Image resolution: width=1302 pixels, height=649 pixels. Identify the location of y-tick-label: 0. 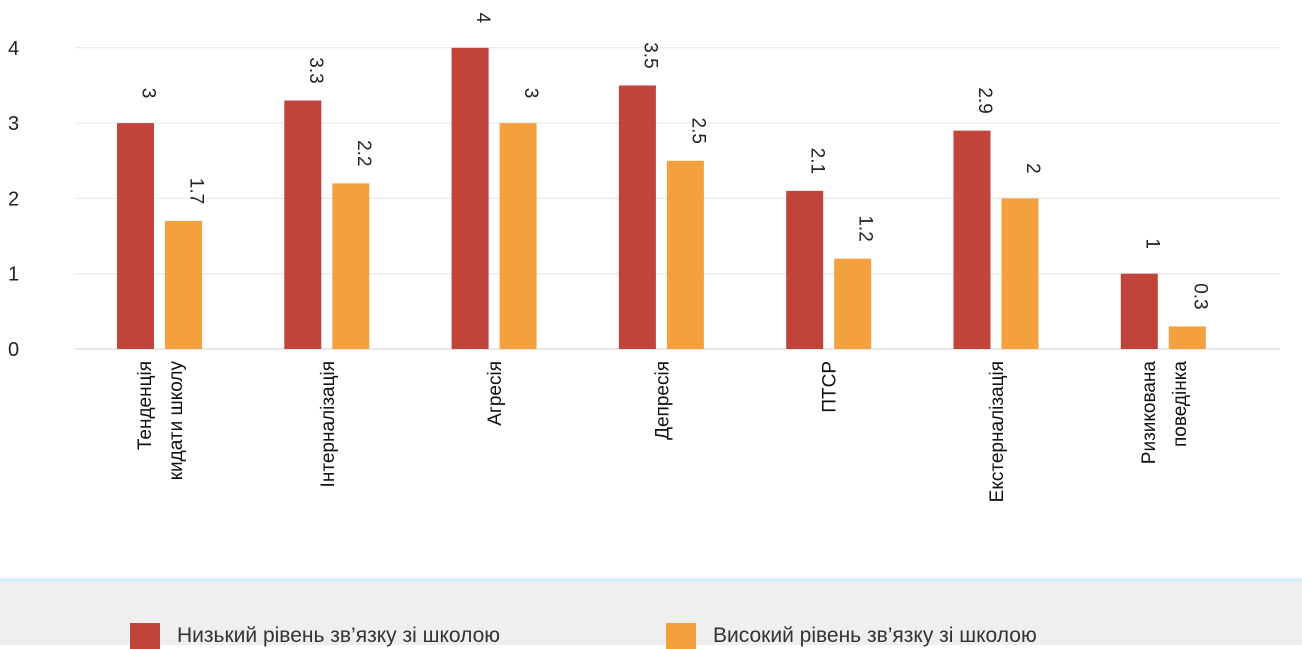
(13, 350).